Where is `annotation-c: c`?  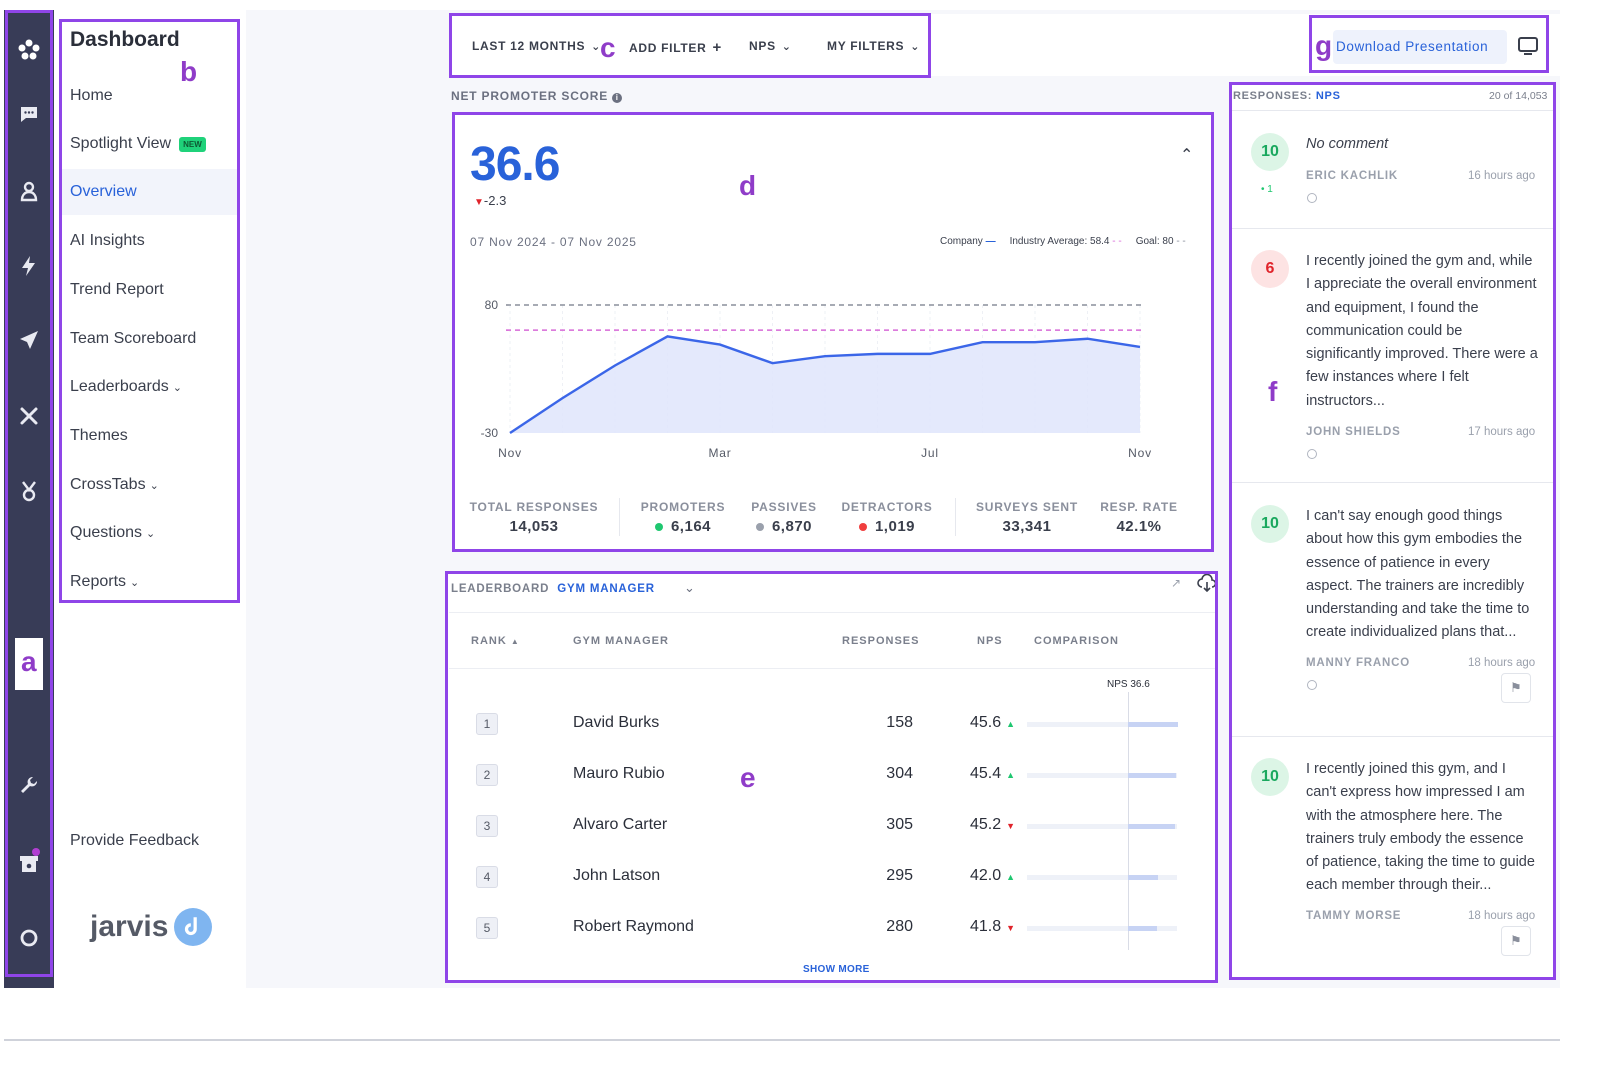
annotation-c: c is located at coordinates (608, 47).